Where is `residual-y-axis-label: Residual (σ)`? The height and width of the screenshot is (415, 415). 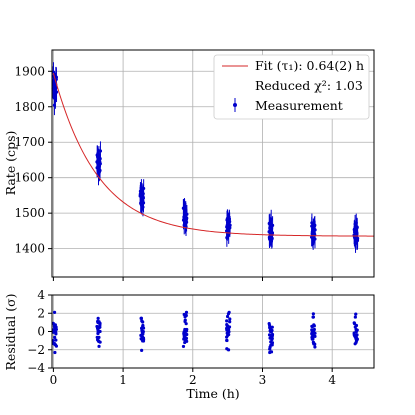 residual-y-axis-label: Residual (σ) is located at coordinates (10, 332).